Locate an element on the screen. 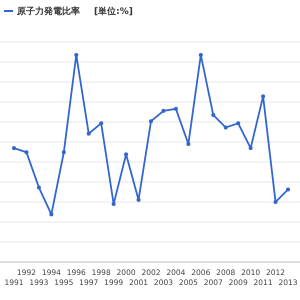 This screenshot has width=300, height=300. legend-label: 原子力発電比率 is located at coordinates (48, 11).